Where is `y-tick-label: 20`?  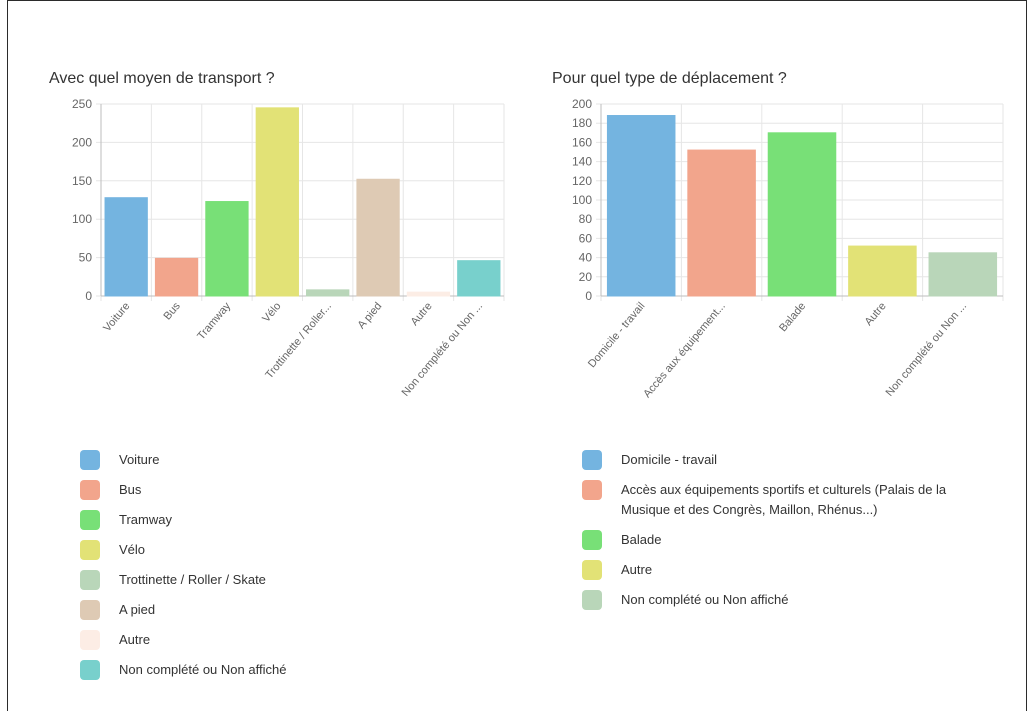 y-tick-label: 20 is located at coordinates (586, 277).